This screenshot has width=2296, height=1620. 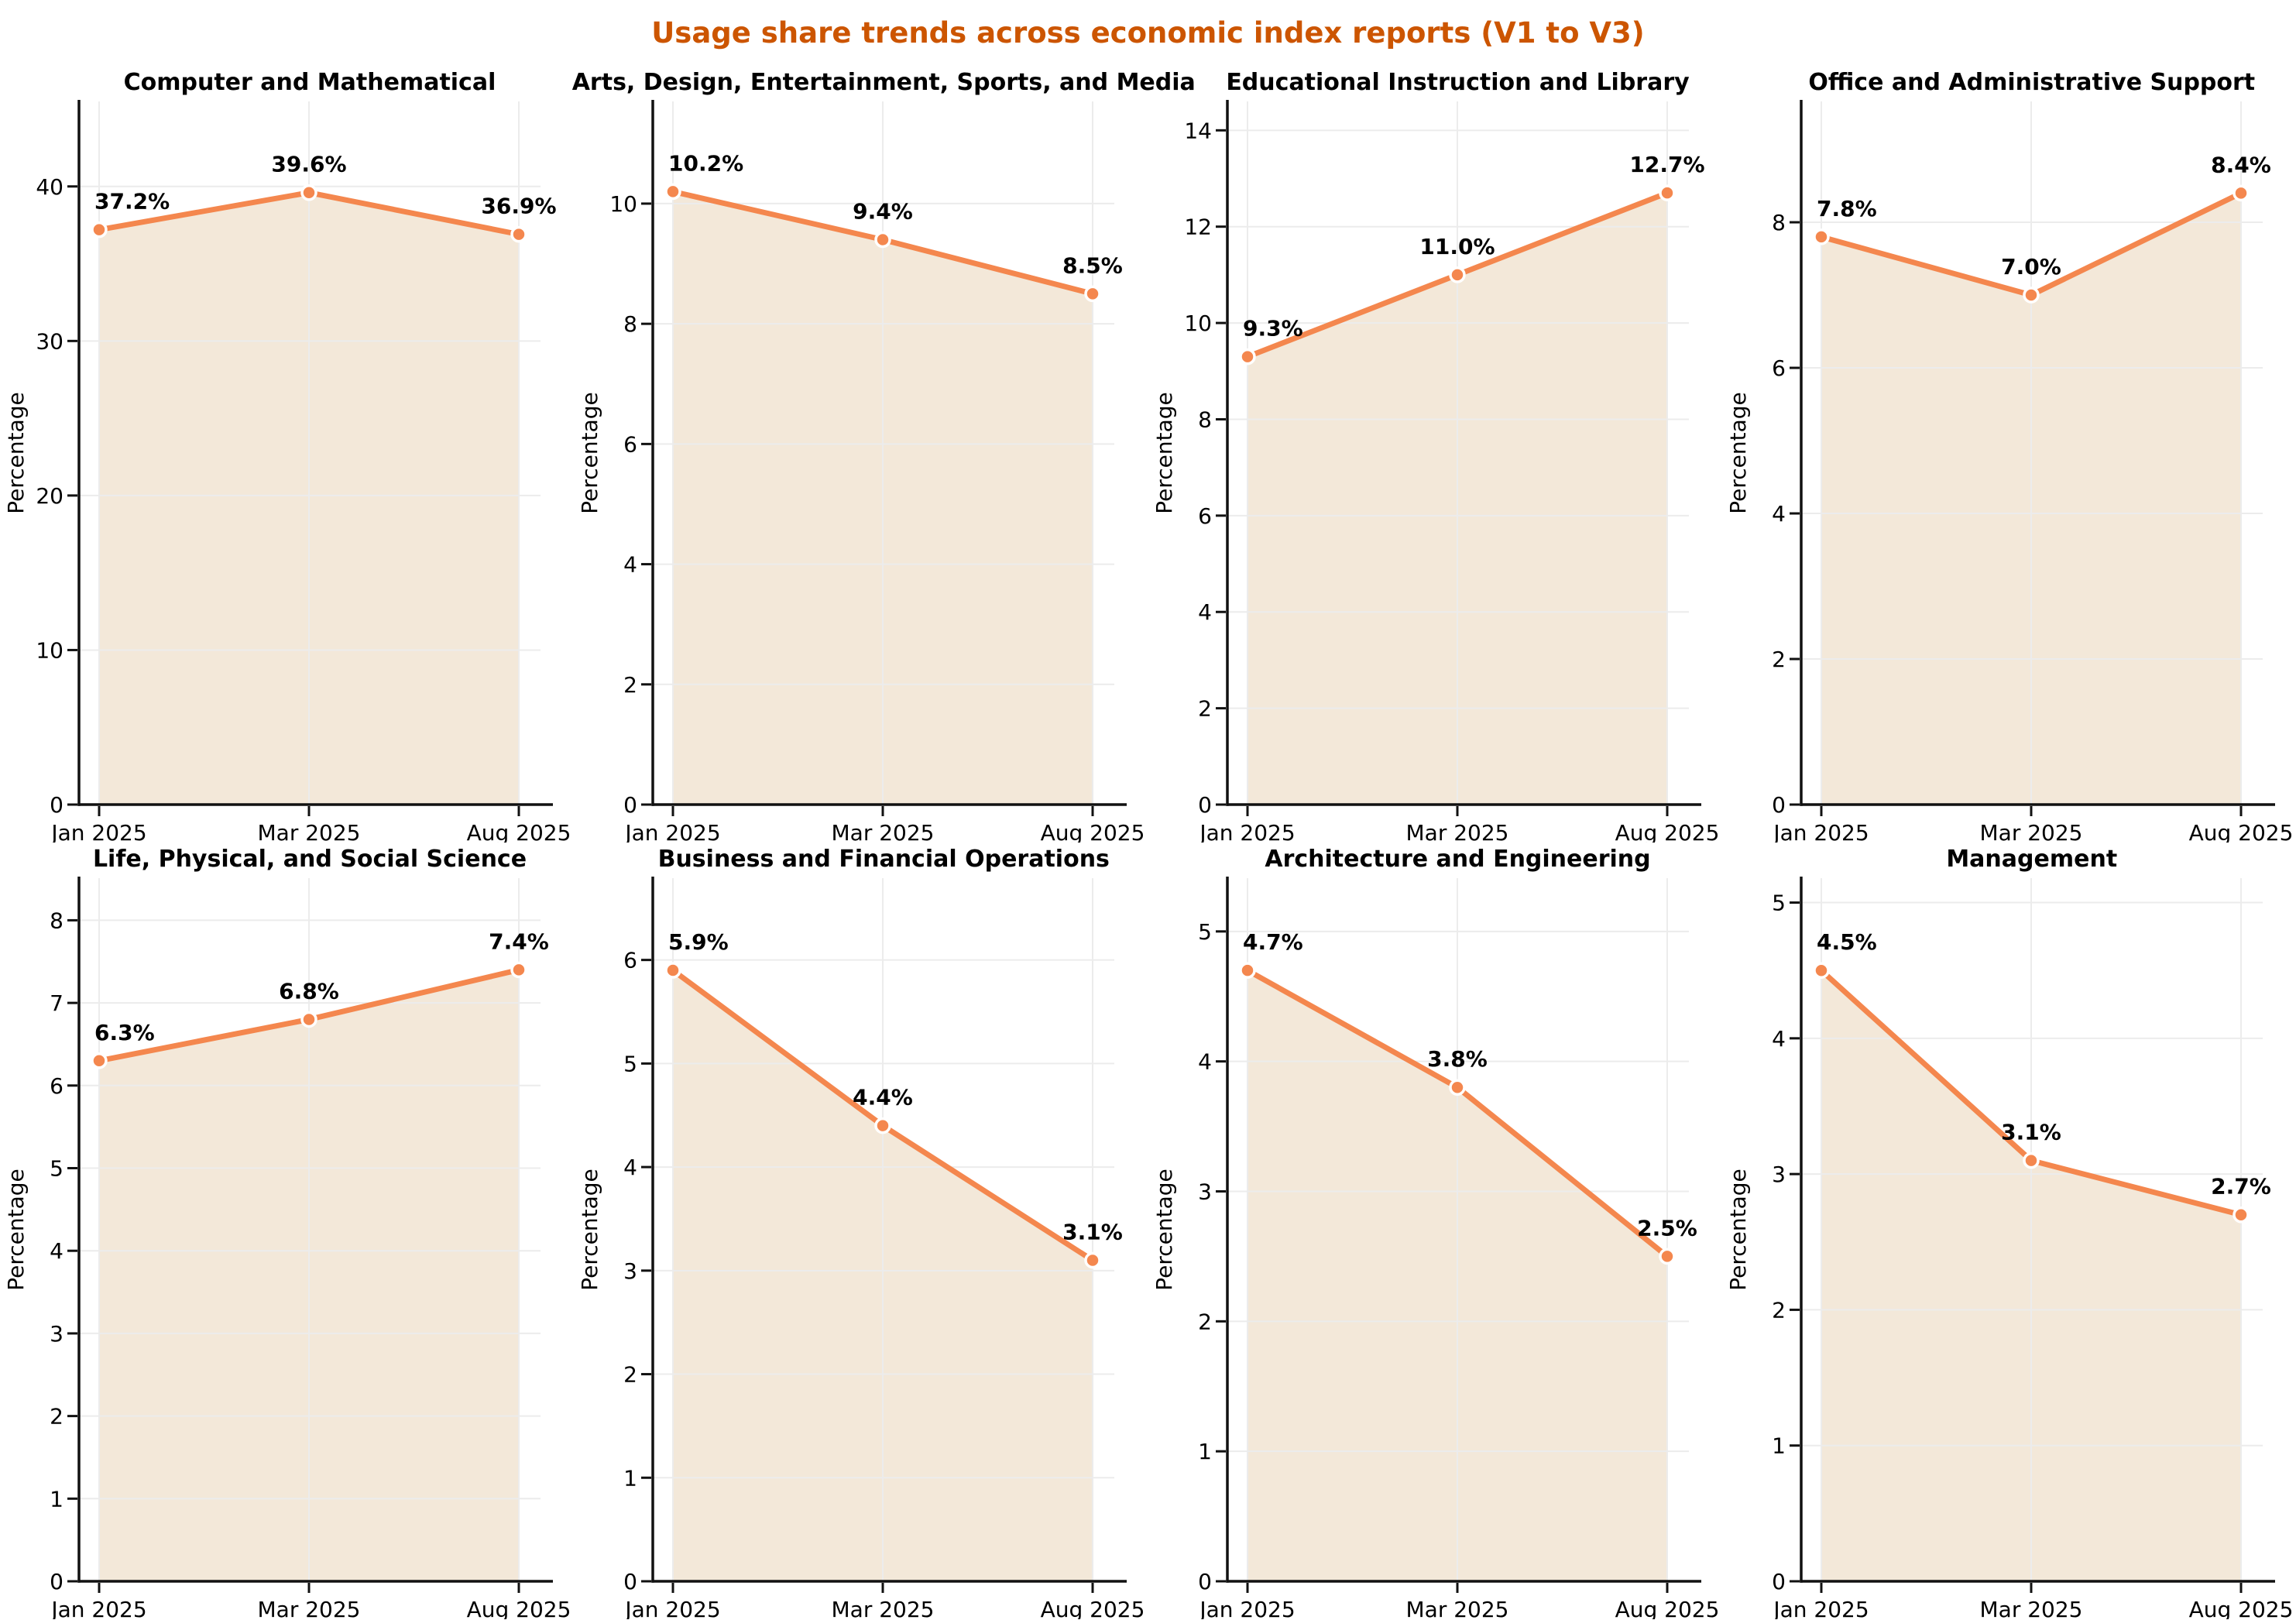 I want to click on y-tick-label: 14, so click(x=1198, y=131).